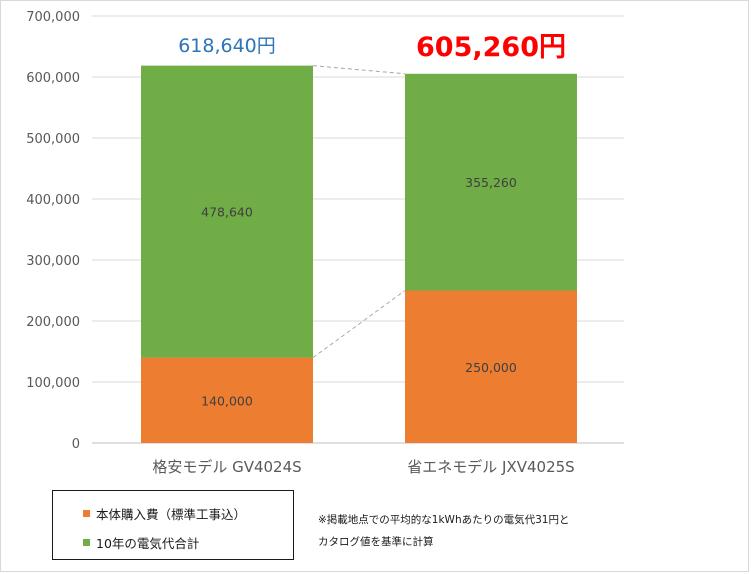 Image resolution: width=751 pixels, height=574 pixels. Describe the element at coordinates (376, 542) in the screenshot. I see `footnote-line-2: カタログ値を基準に計算` at that location.